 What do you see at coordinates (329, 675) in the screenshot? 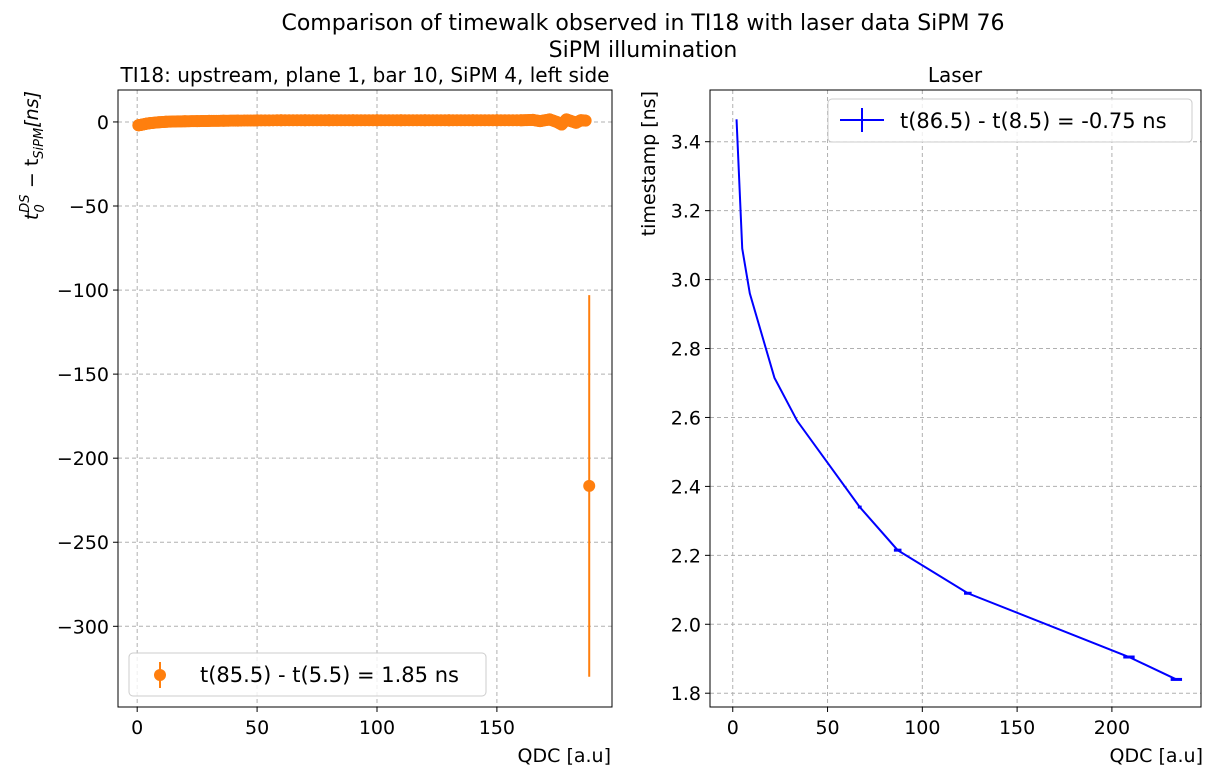
I see `left-legend-label: t(85.5) - t(5.5) = 1.85 ns` at bounding box center [329, 675].